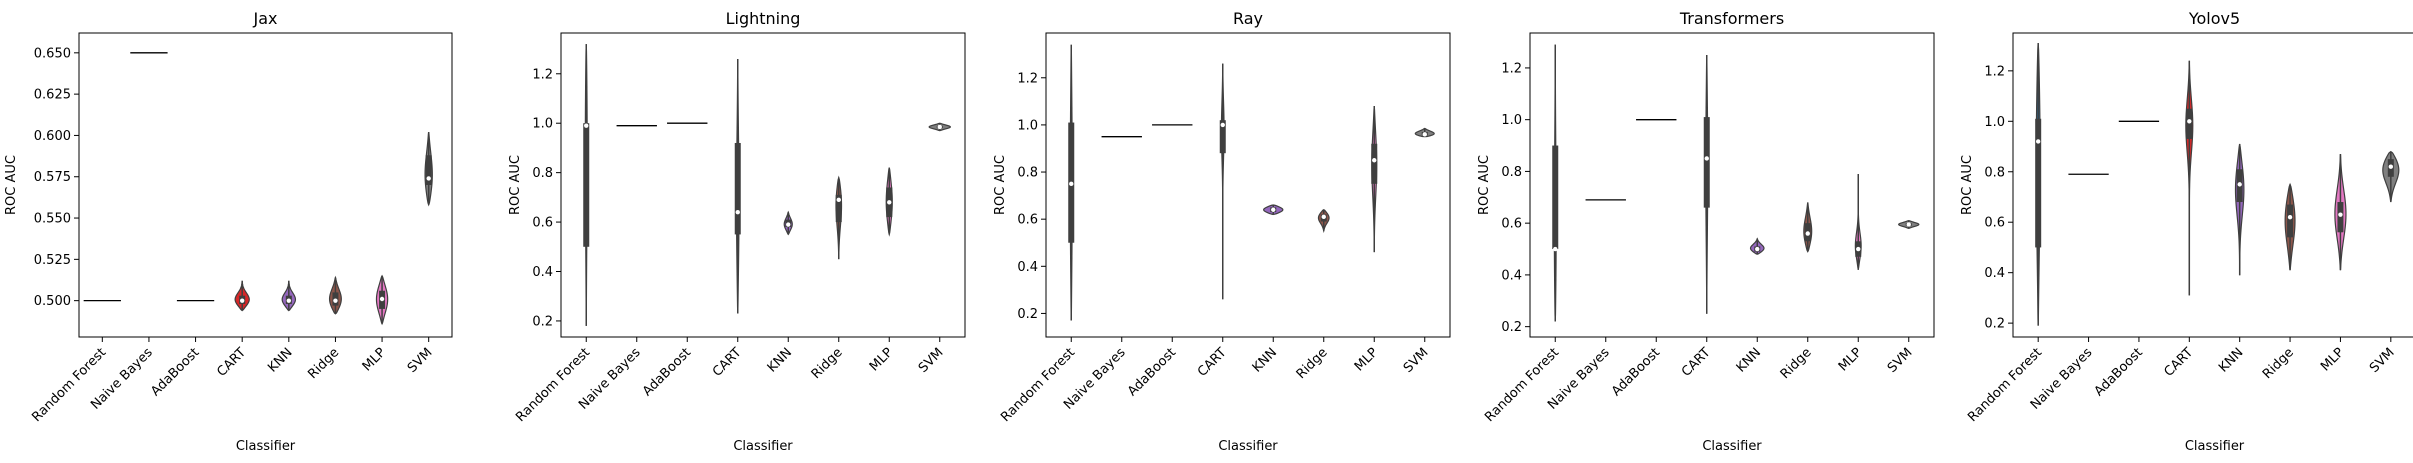  I want to click on y-tick-label: 0.625, so click(52, 95).